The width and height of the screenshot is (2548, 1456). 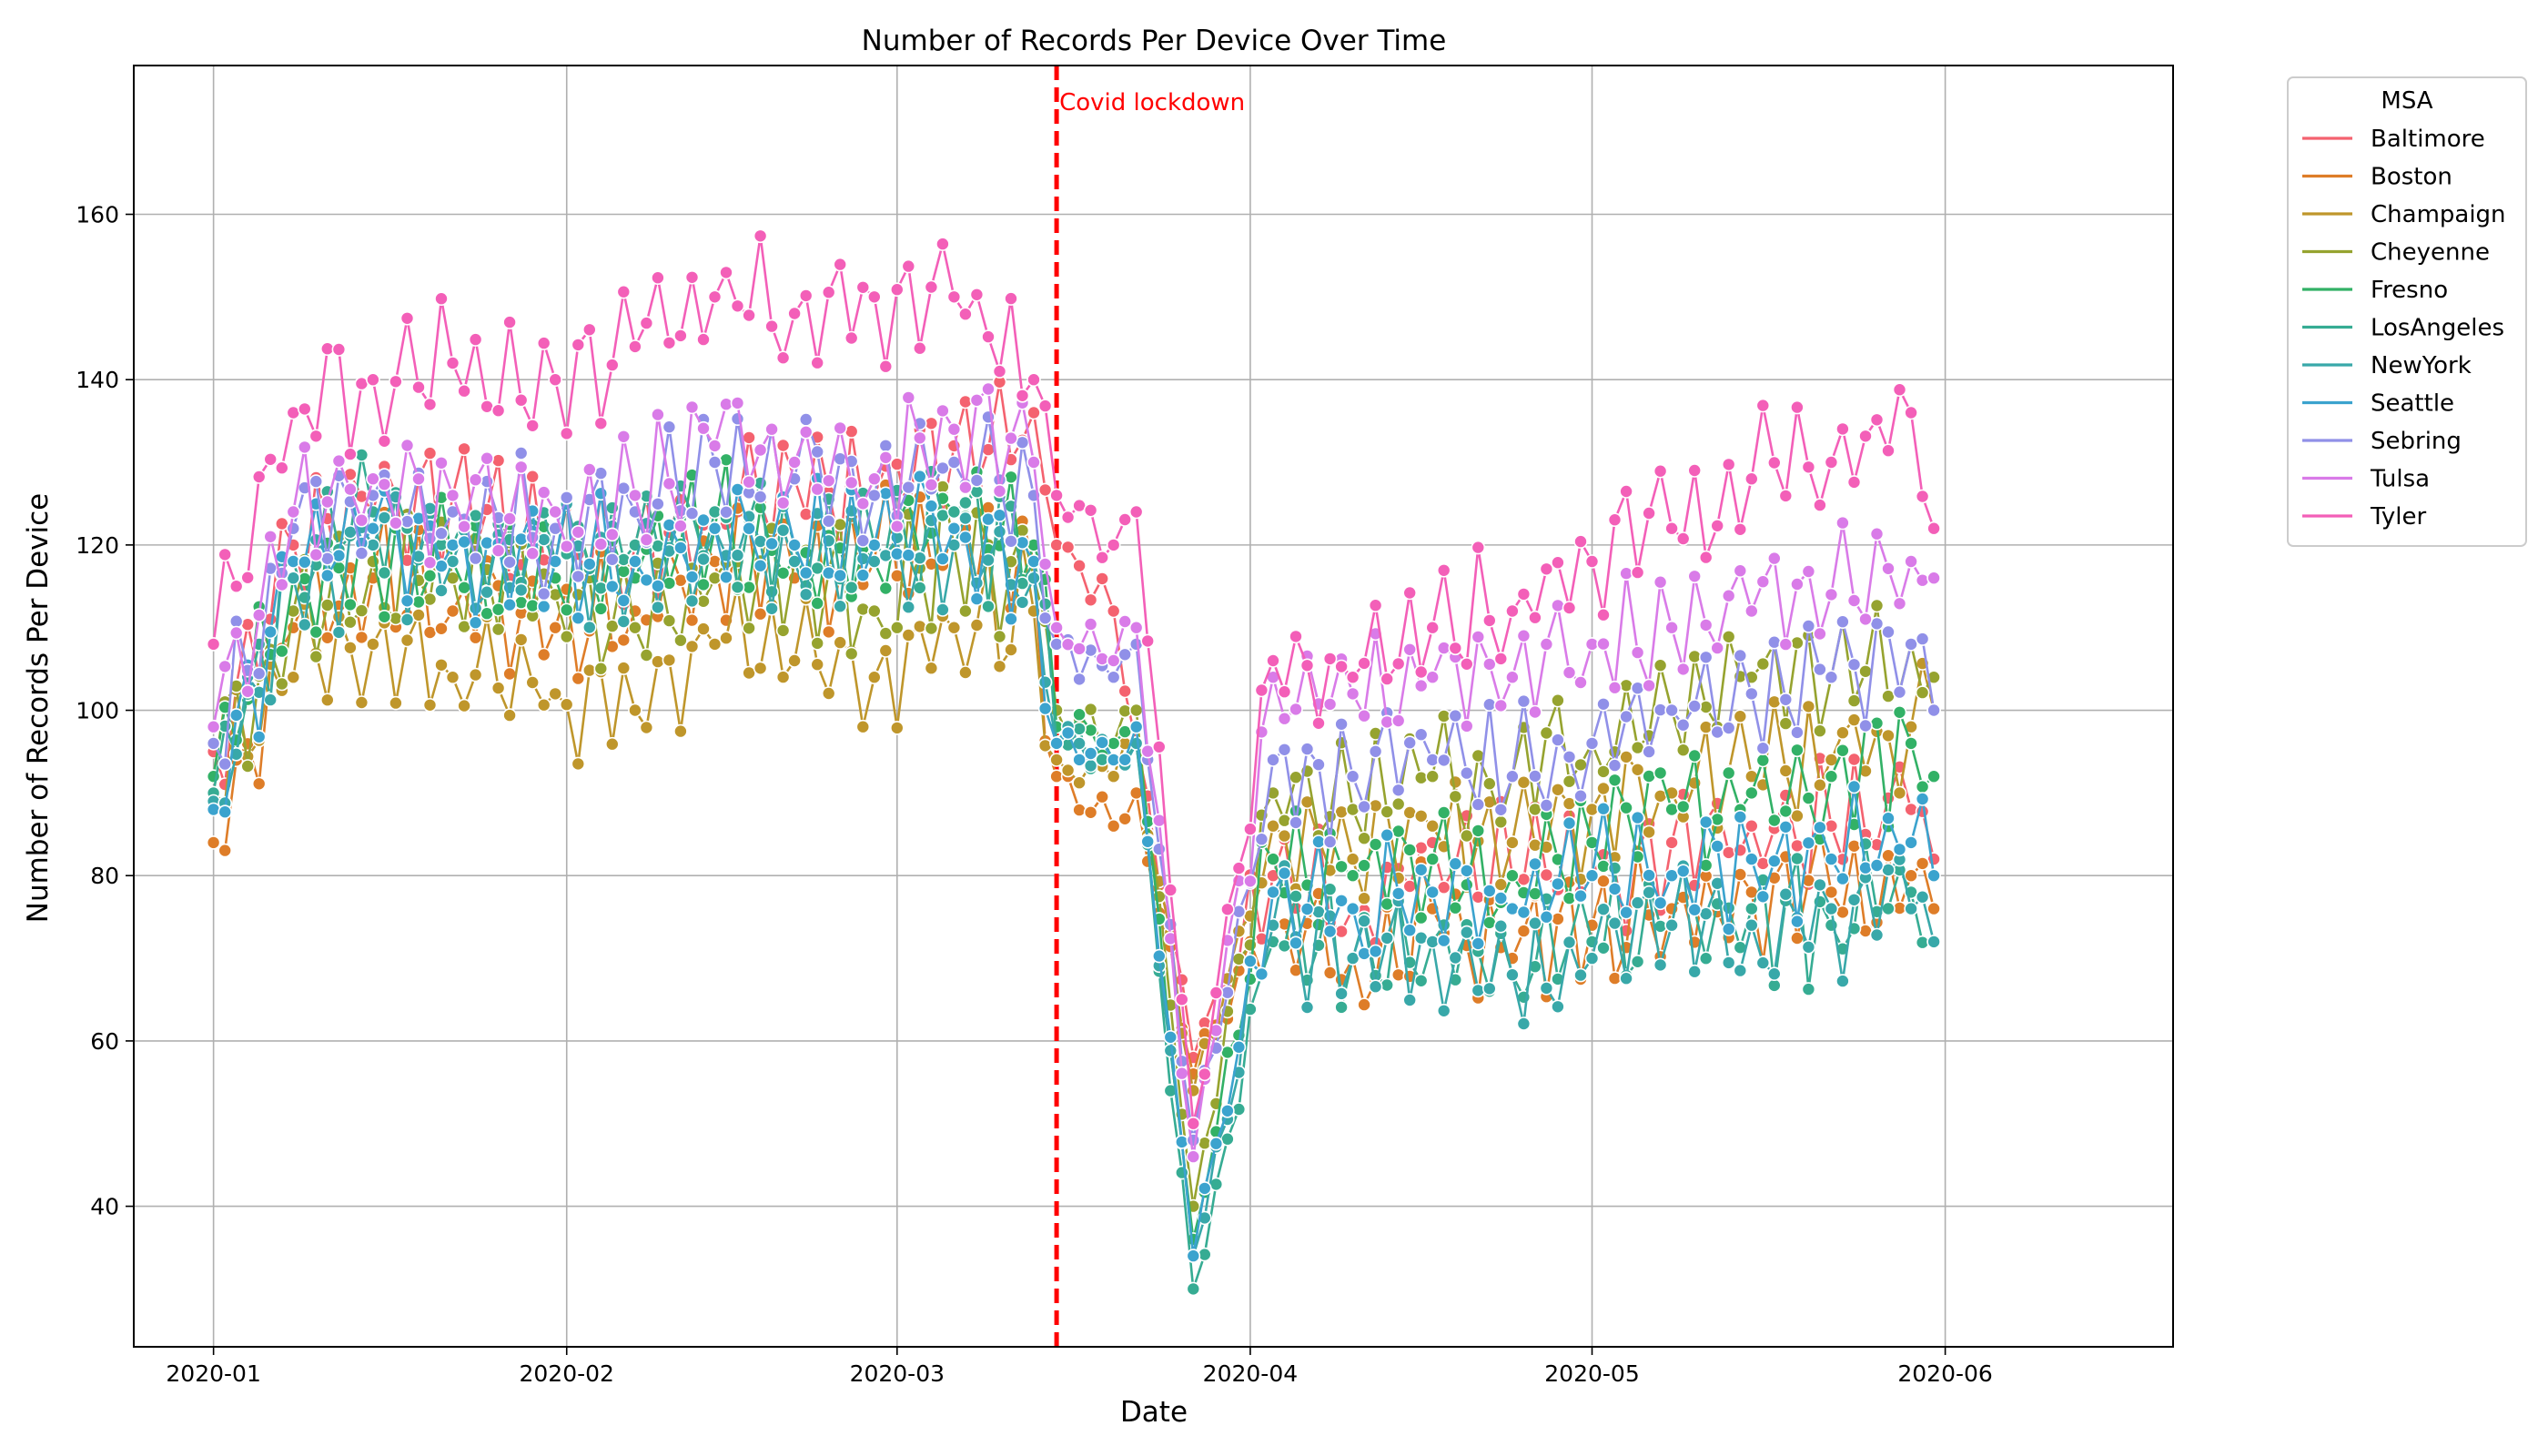 I want to click on legend-item-champaign: Champaign, so click(x=2404, y=215).